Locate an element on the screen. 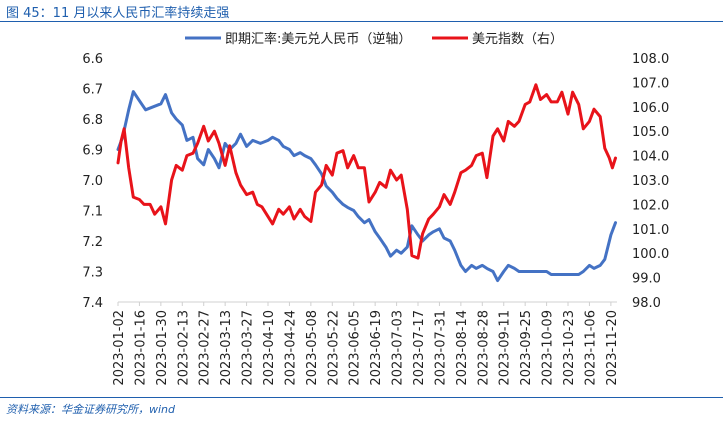  right-tick-label: 103.0 is located at coordinates (650, 181).